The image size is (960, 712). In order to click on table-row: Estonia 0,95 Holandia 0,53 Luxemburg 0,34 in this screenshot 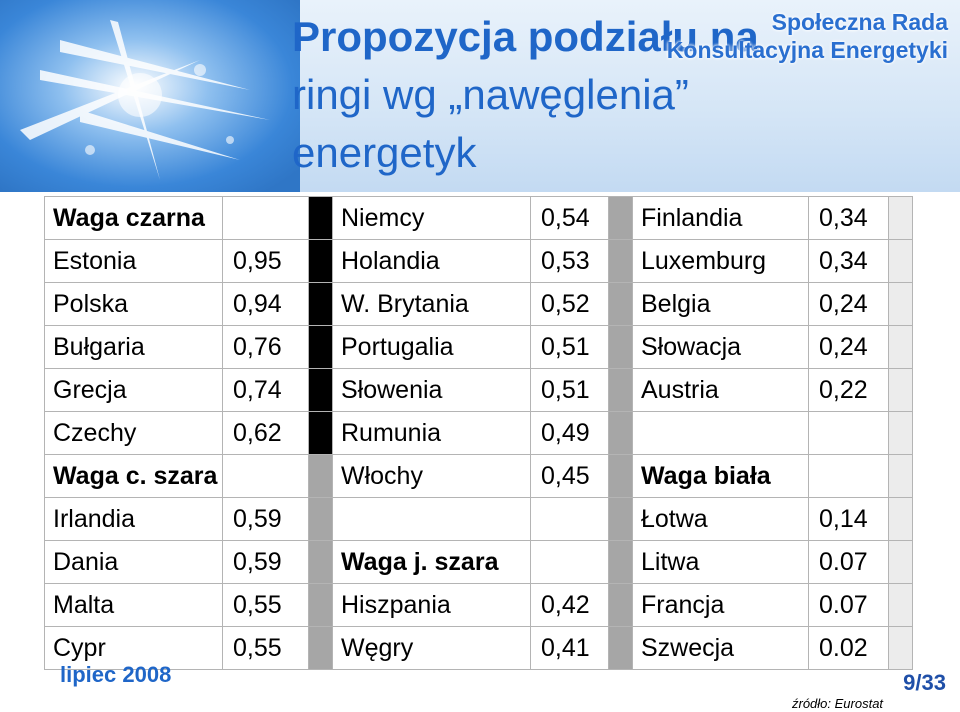, I will do `click(478, 261)`.